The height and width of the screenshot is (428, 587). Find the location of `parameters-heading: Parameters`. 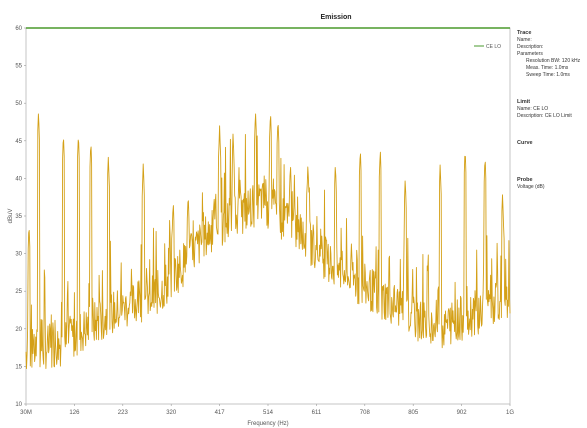

parameters-heading: Parameters is located at coordinates (530, 54).